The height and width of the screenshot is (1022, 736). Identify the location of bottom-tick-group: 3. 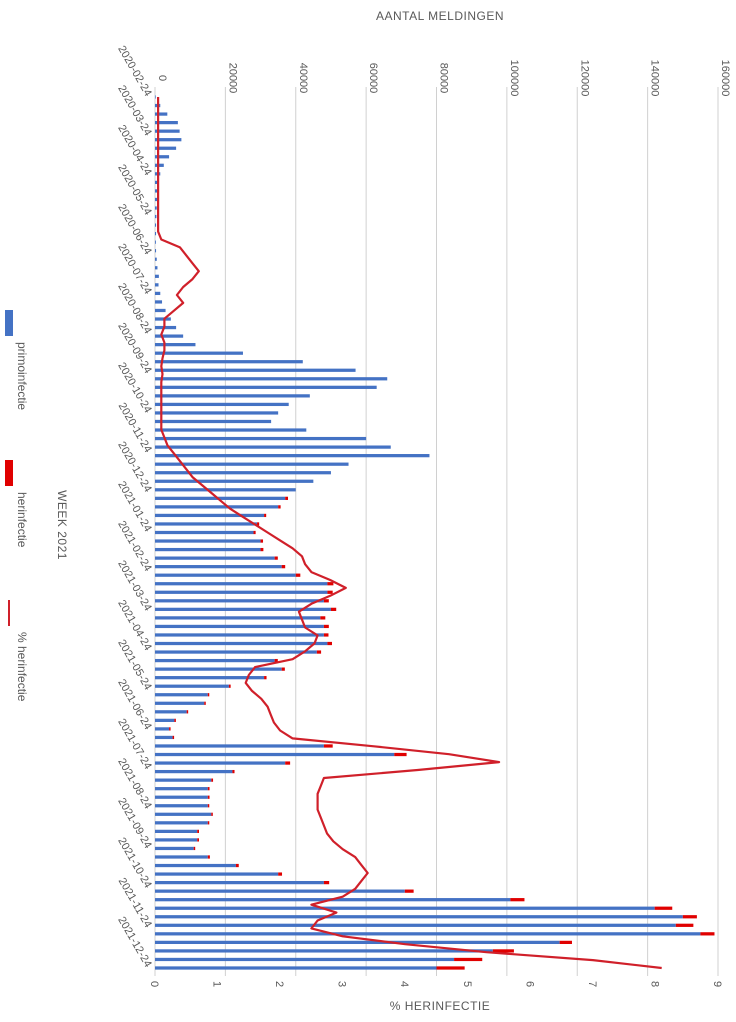
(342, 984).